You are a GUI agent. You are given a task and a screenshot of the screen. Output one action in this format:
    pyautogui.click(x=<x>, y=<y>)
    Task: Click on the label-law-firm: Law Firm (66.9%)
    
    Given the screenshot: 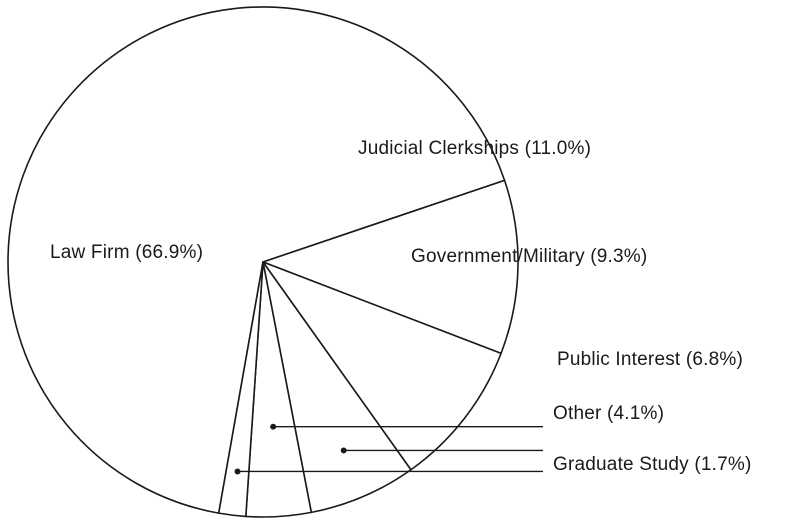 What is the action you would take?
    pyautogui.click(x=126, y=252)
    